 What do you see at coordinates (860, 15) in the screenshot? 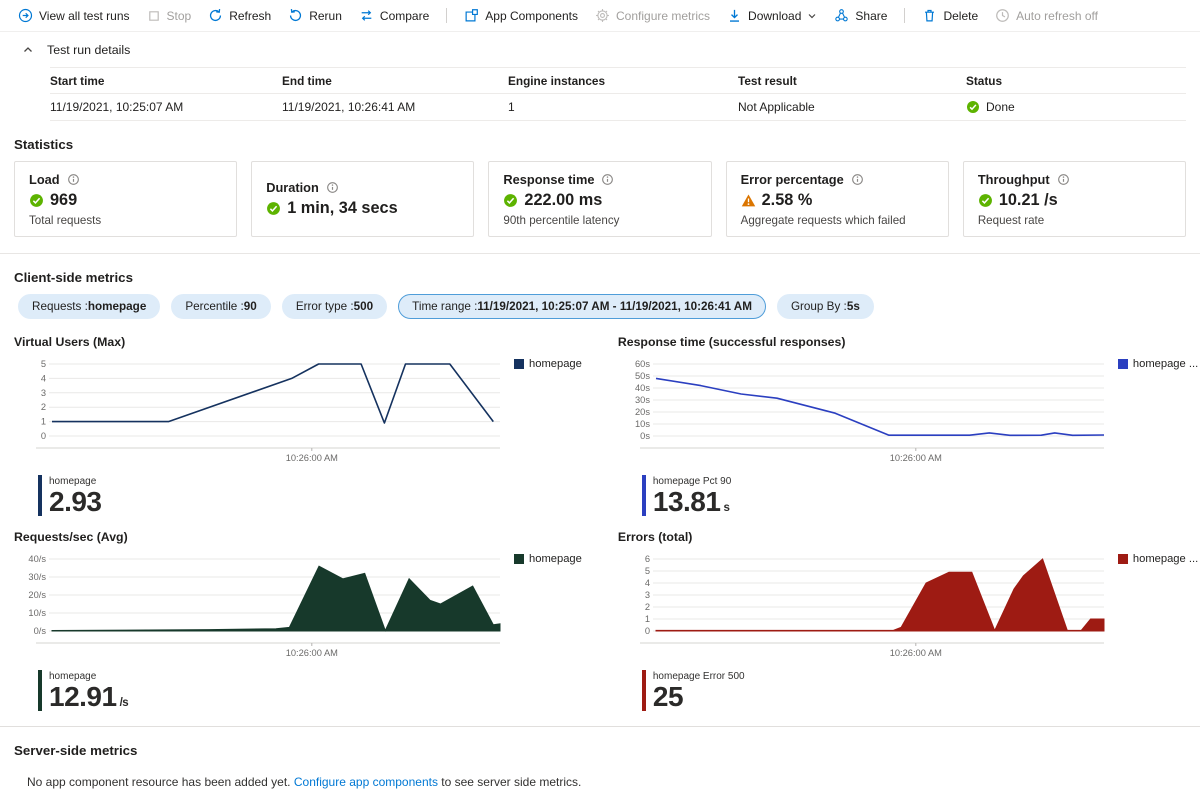
I see `share-button: Share` at bounding box center [860, 15].